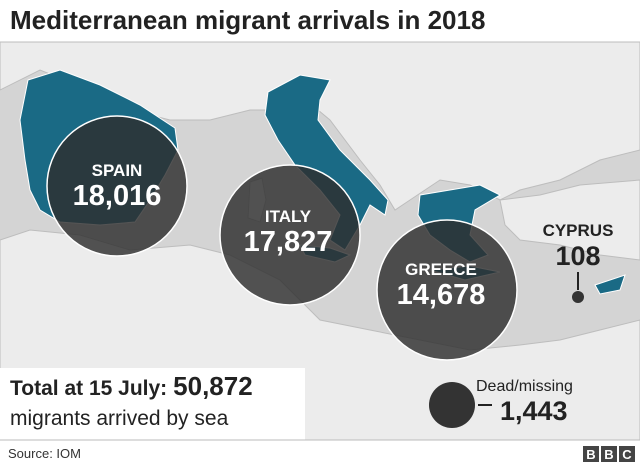 This screenshot has width=640, height=472. I want to click on country-value: 108, so click(577, 256).